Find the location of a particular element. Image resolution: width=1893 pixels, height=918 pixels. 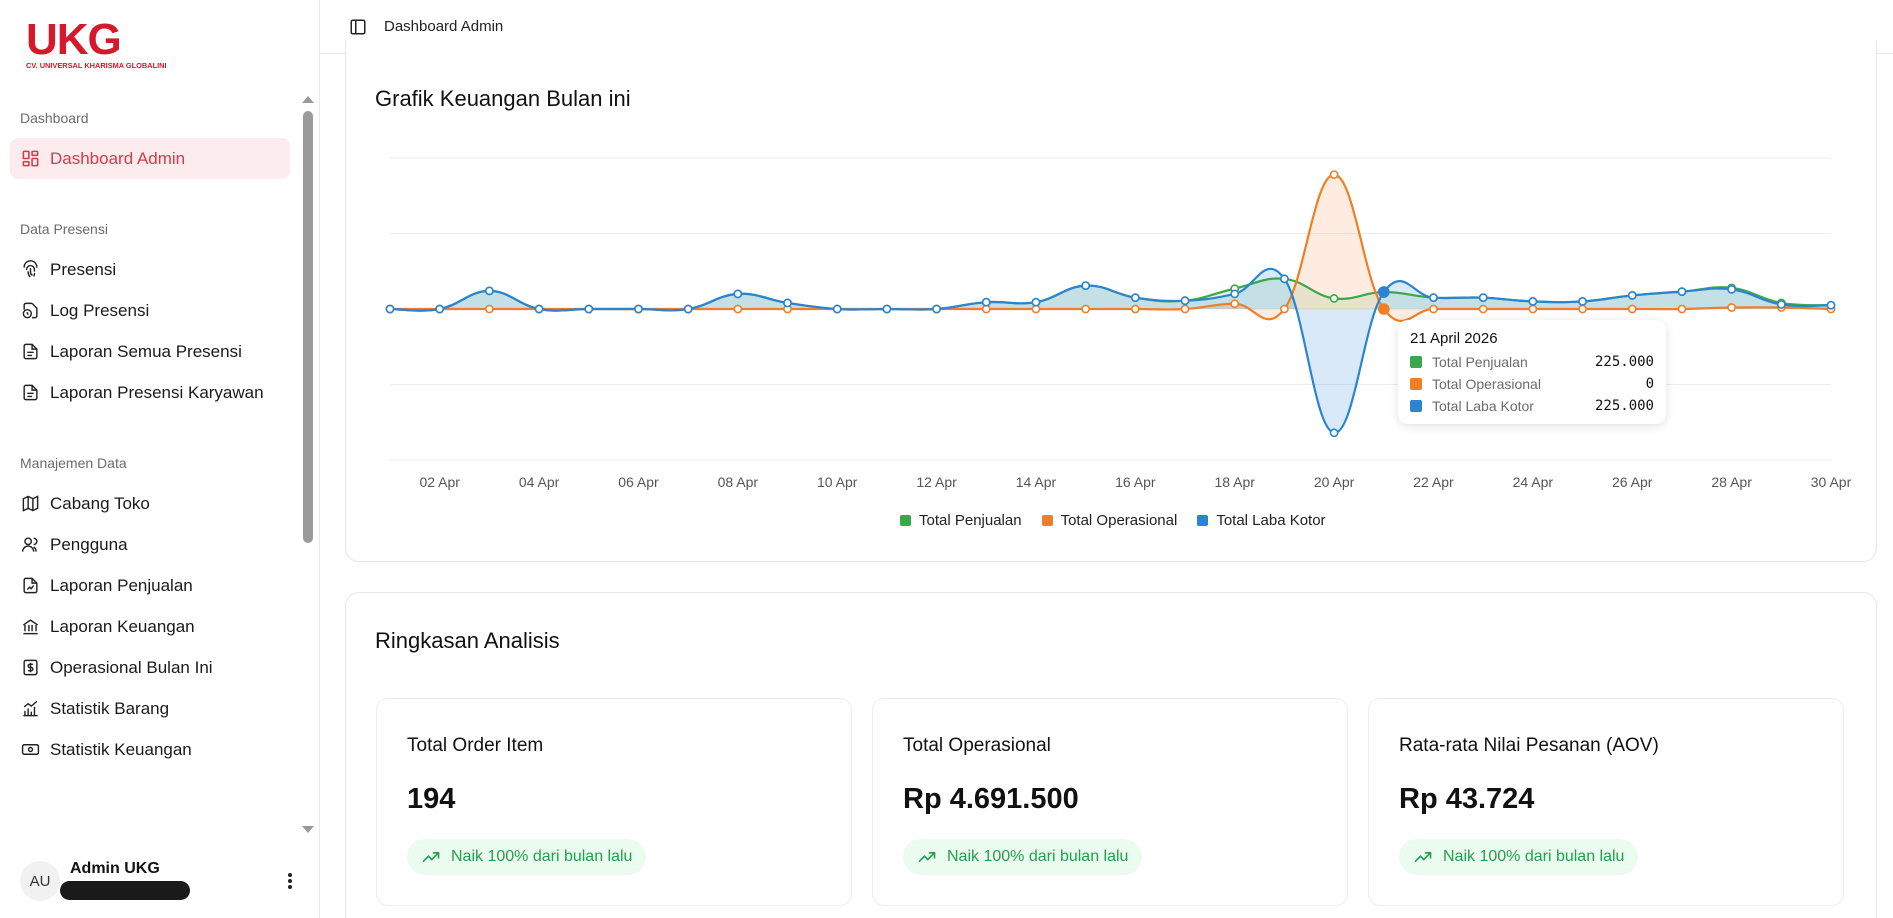

user-profile: AU Admin UKG is located at coordinates (160, 881).